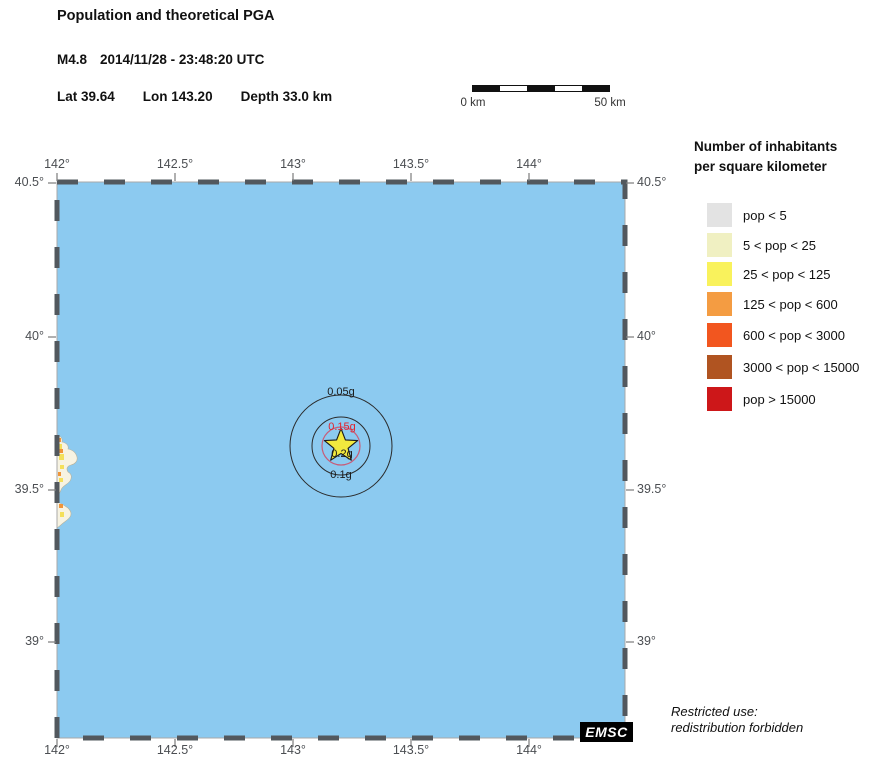  I want to click on legend-label: 3000 < pop < 15000, so click(801, 367).